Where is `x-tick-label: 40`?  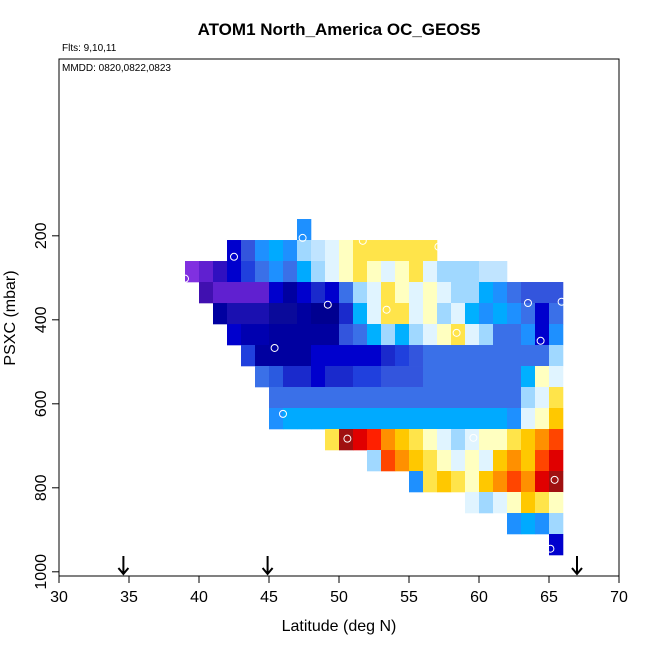 x-tick-label: 40 is located at coordinates (199, 597).